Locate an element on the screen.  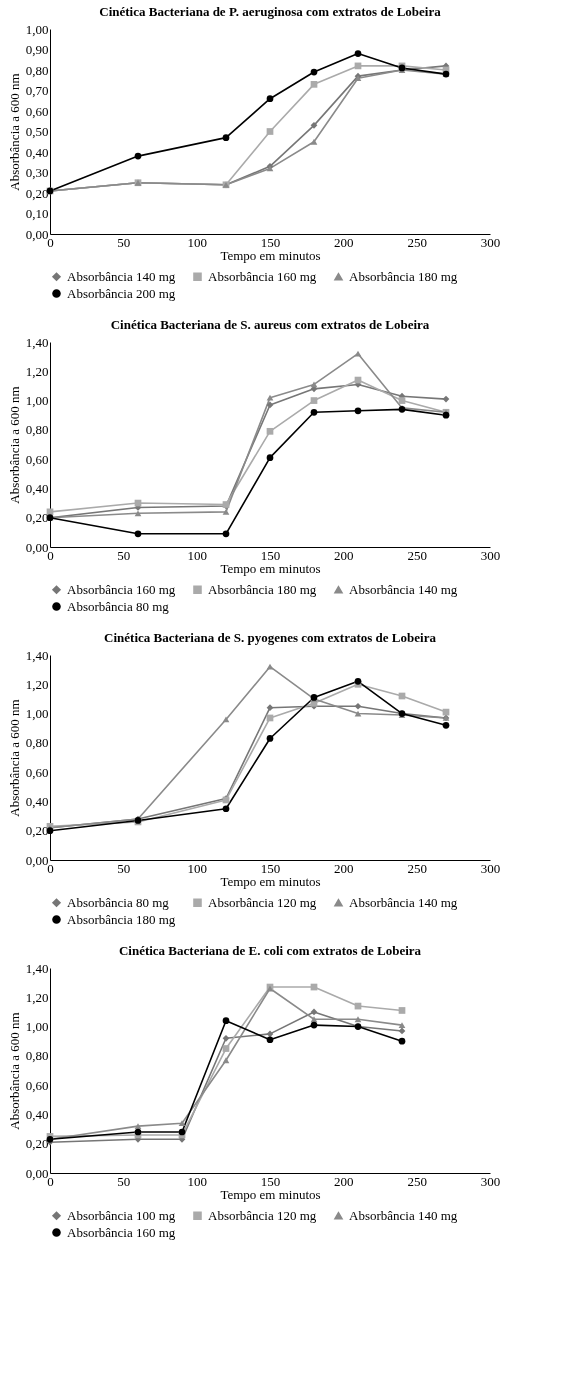
y-tick-label: 0,30 is located at coordinates (37, 172).